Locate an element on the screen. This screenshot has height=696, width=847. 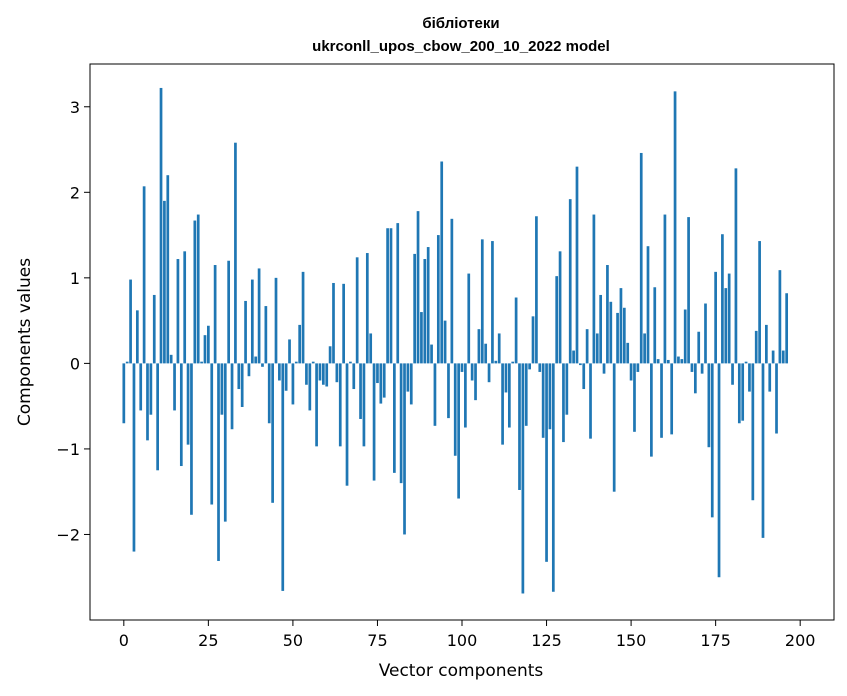
x-tick-label: 200 is located at coordinates (800, 640).